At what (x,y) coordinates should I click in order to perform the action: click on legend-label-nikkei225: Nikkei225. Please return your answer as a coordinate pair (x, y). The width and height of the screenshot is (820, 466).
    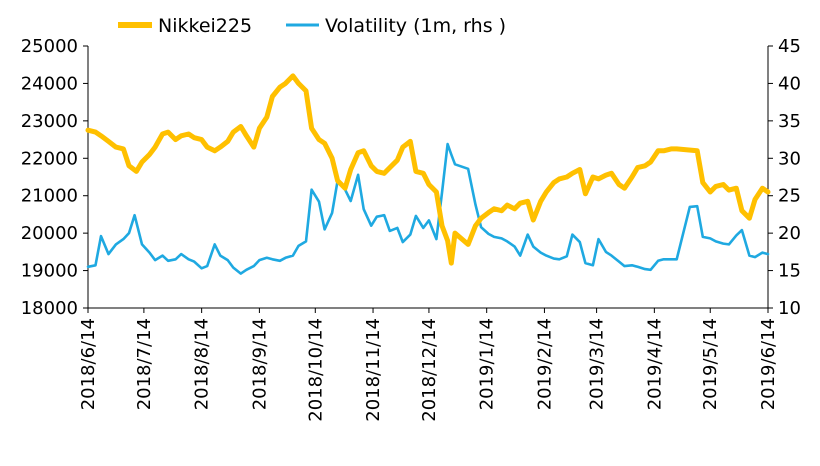
    Looking at the image, I should click on (205, 26).